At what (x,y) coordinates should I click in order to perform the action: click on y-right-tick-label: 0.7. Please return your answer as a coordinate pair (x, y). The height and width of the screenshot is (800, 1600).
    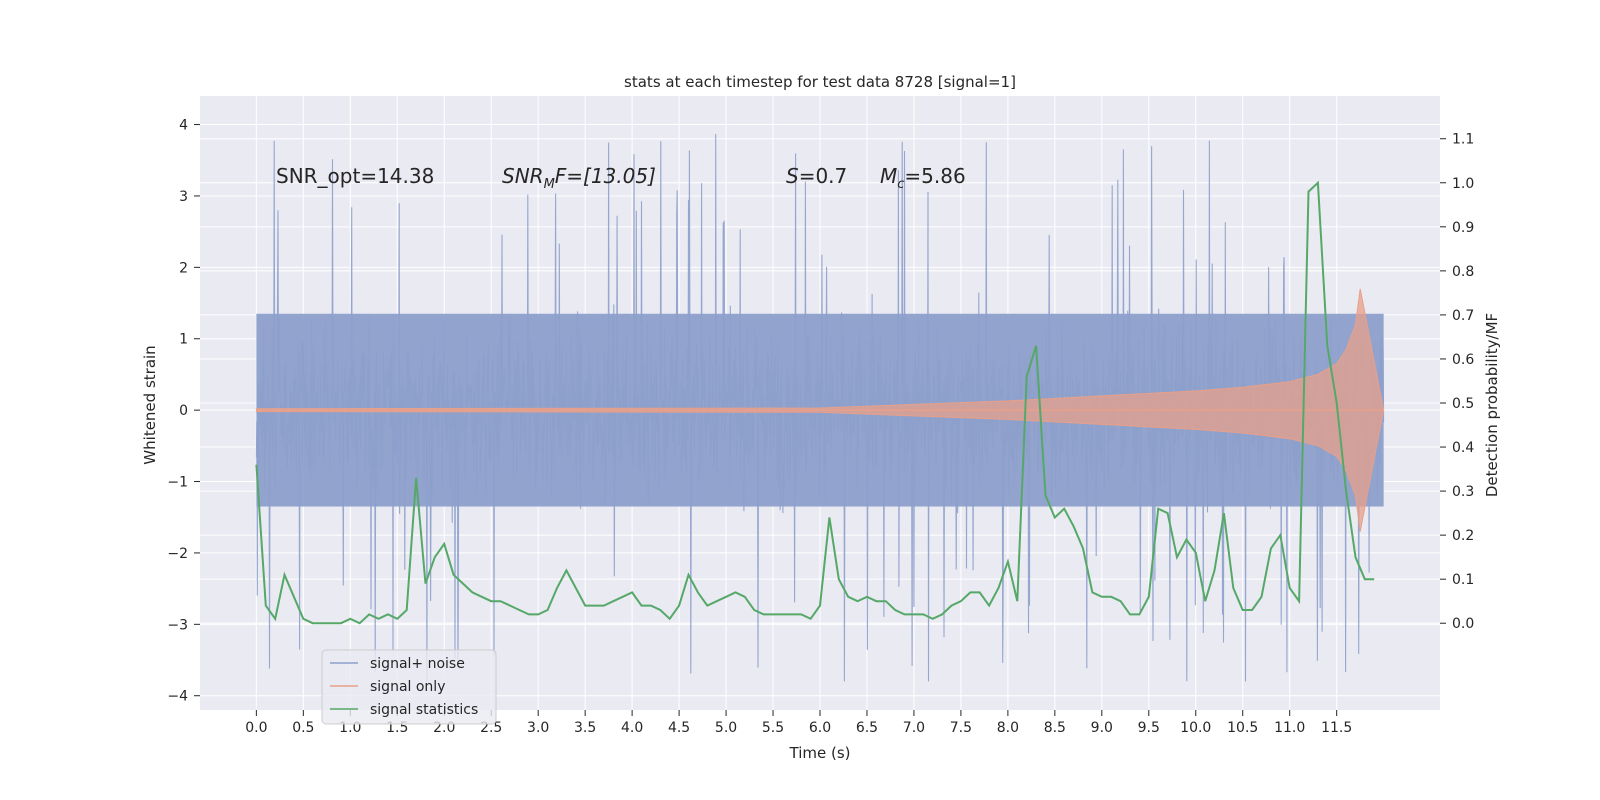
    Looking at the image, I should click on (1463, 316).